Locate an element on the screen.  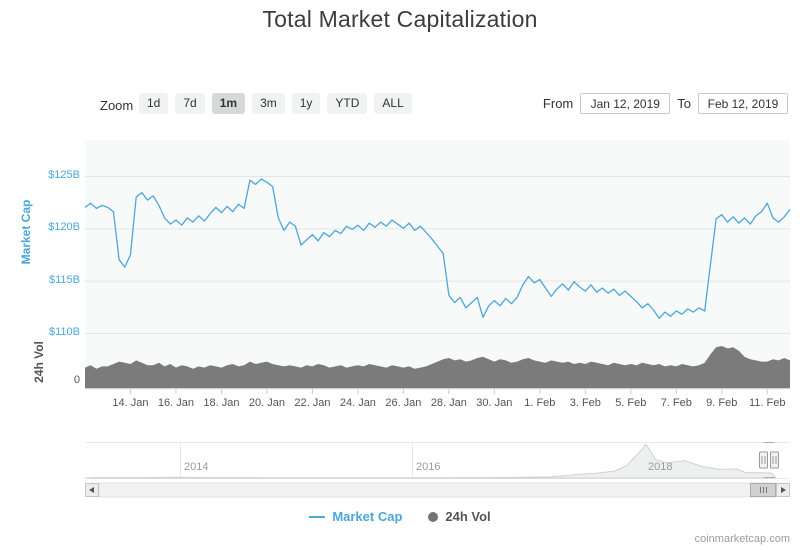
xaxis-label: 1. Feb is located at coordinates (540, 403).